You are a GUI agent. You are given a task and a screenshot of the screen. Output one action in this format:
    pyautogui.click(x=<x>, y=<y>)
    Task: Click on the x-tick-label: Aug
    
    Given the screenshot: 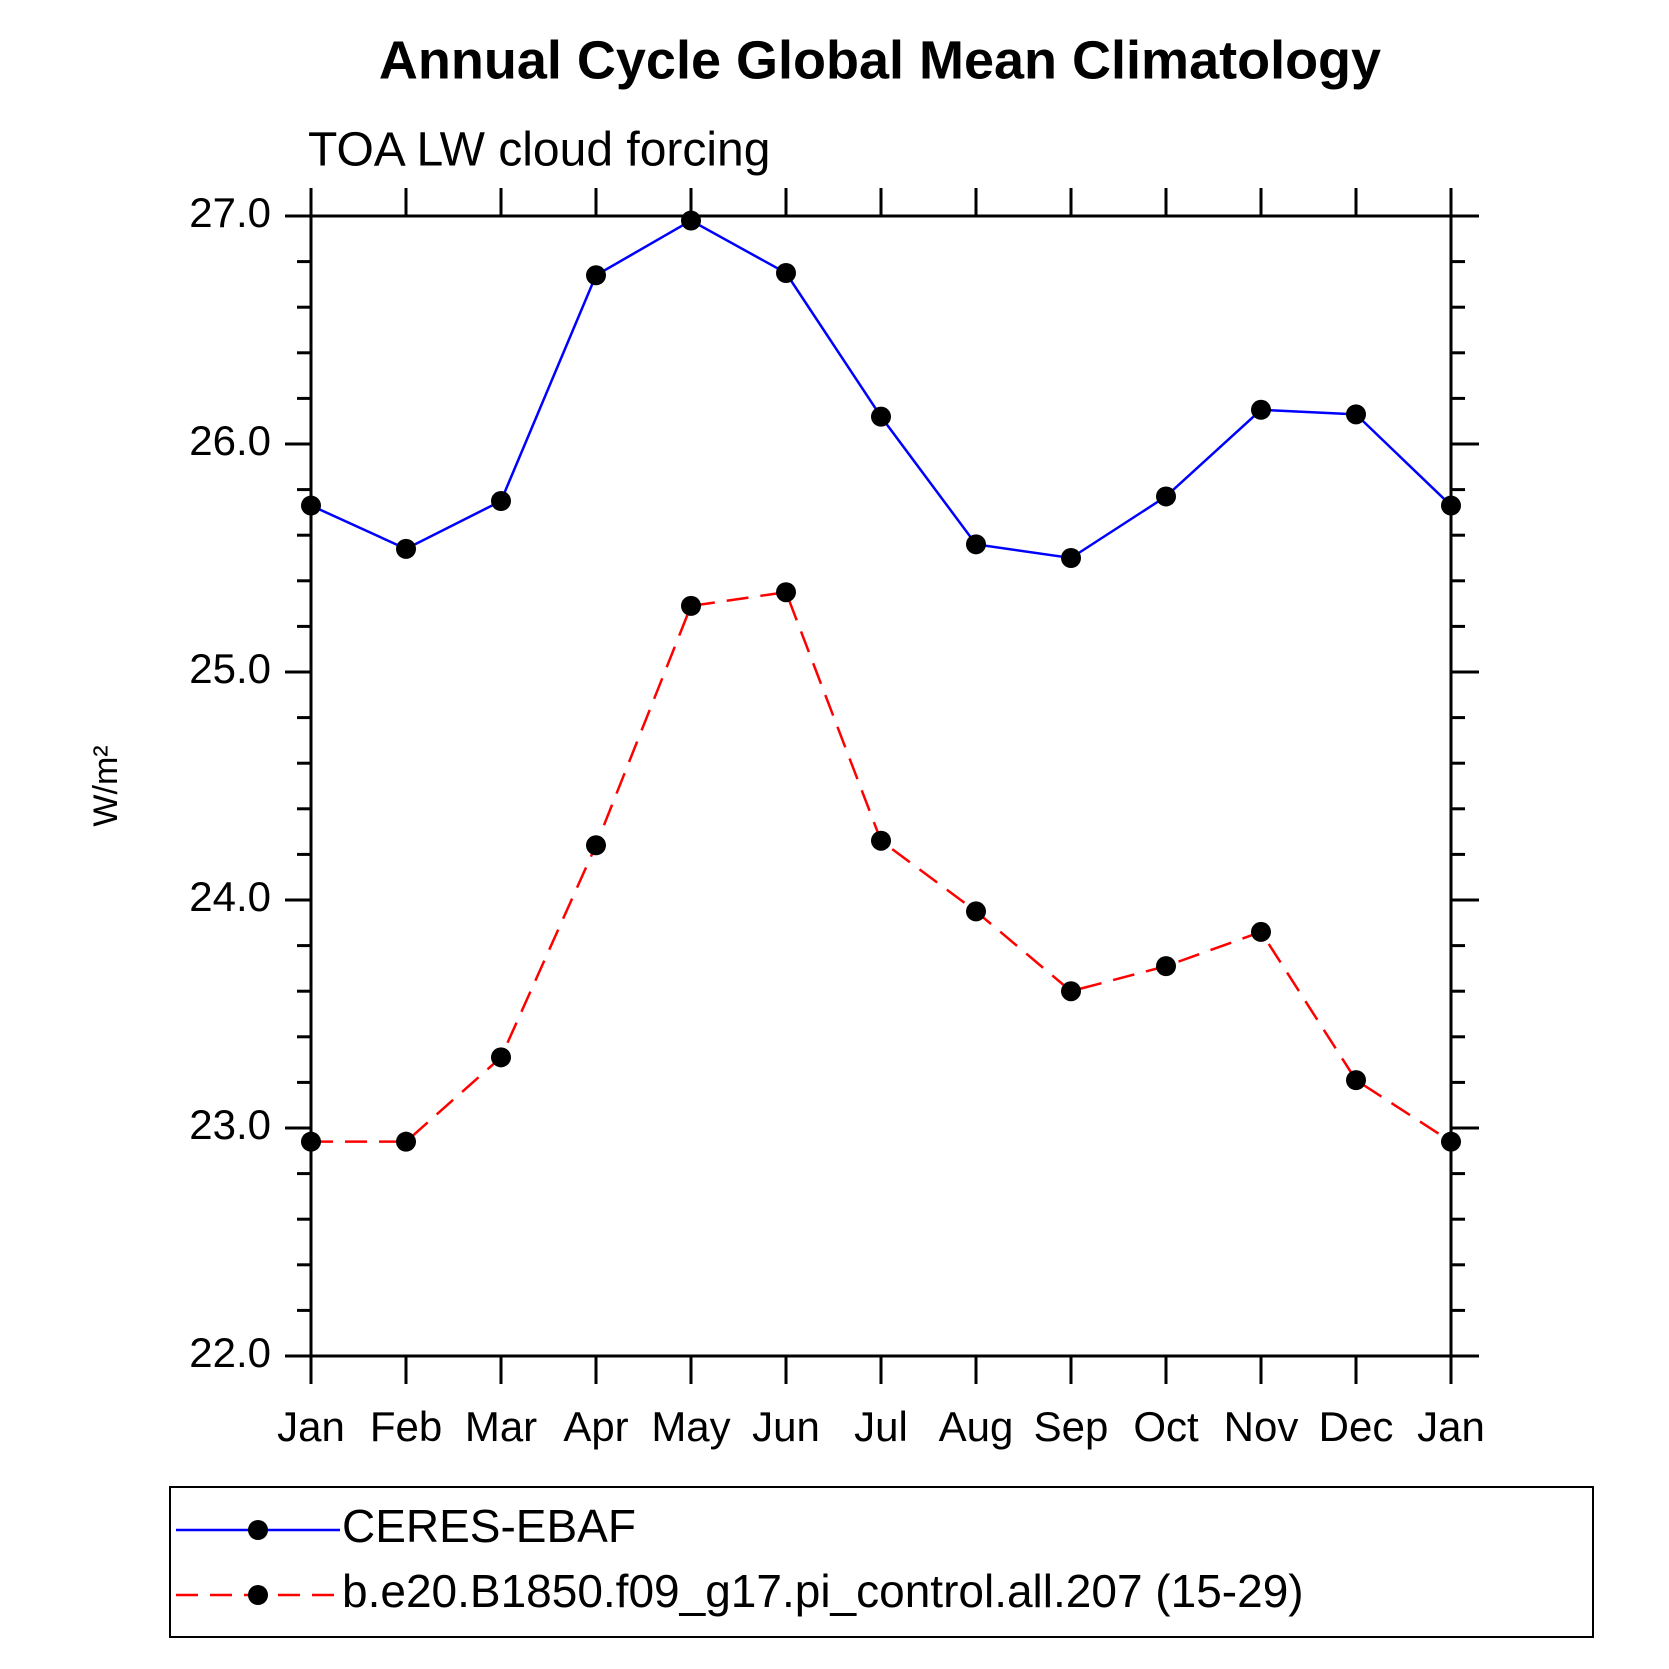 What is the action you would take?
    pyautogui.click(x=976, y=1426)
    